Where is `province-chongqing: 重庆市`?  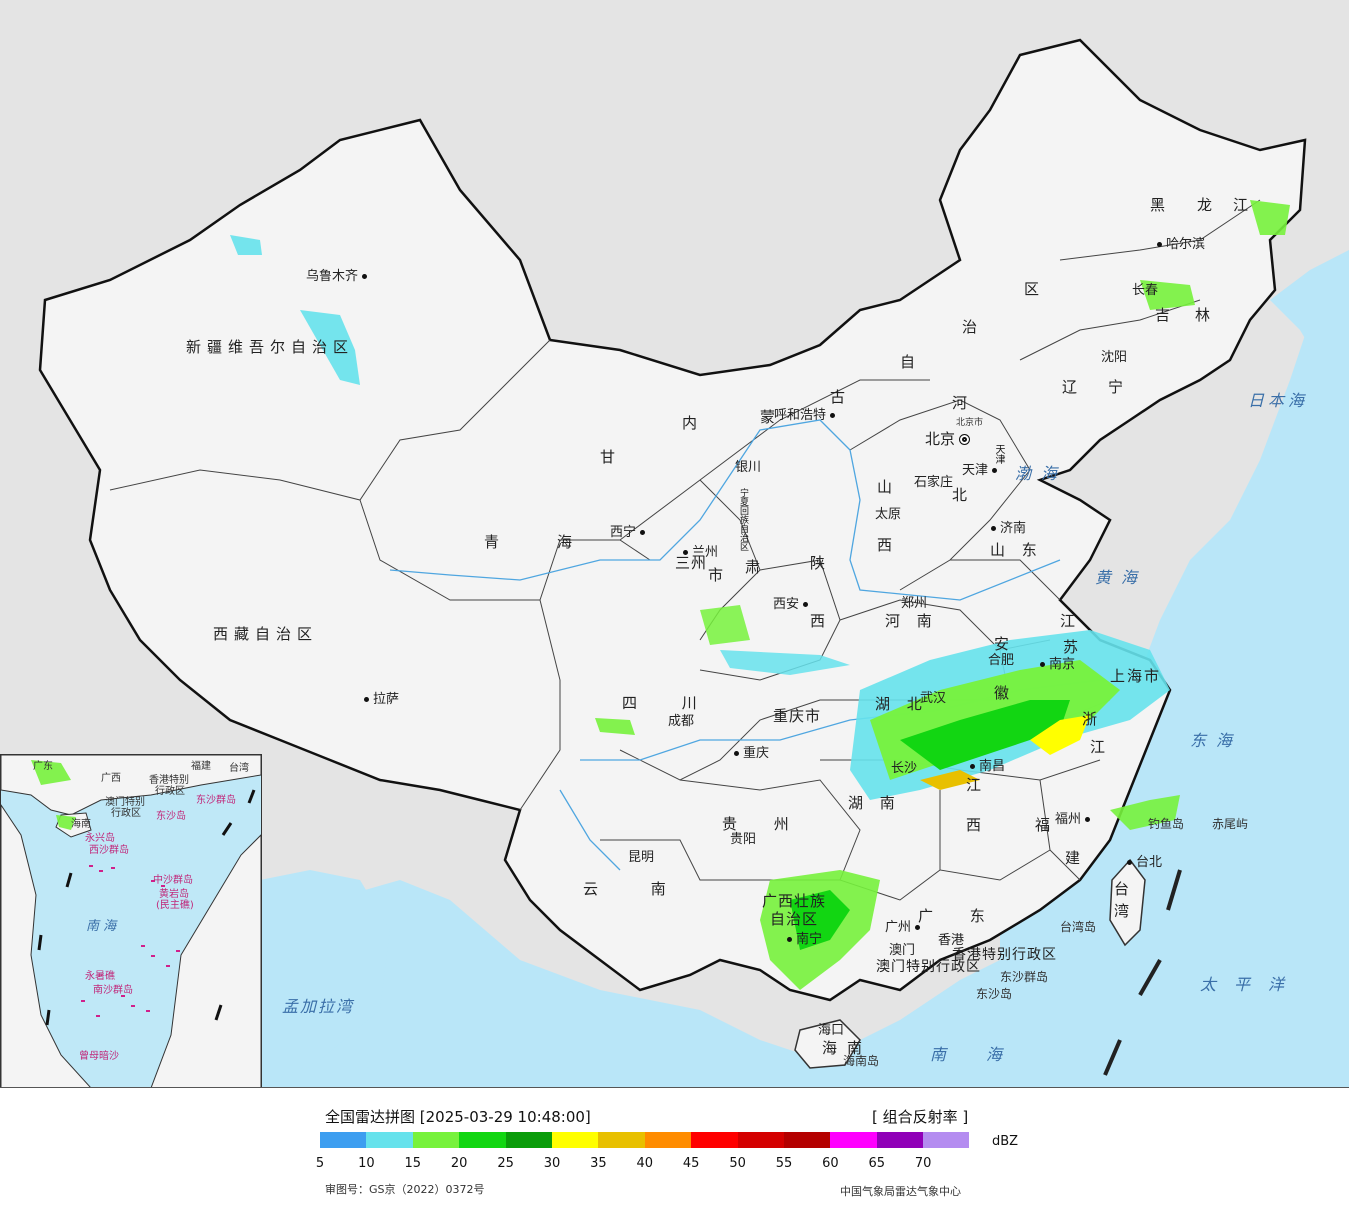 province-chongqing: 重庆市 is located at coordinates (797, 716).